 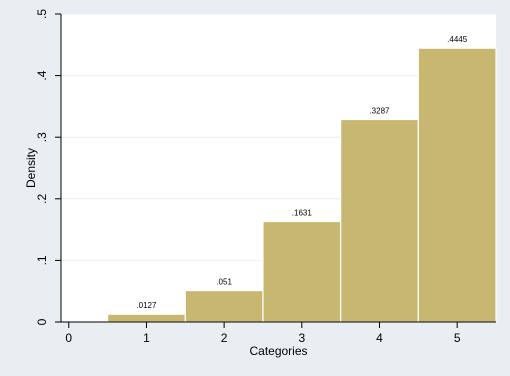 I want to click on y-tick-label: 0, so click(x=42, y=321).